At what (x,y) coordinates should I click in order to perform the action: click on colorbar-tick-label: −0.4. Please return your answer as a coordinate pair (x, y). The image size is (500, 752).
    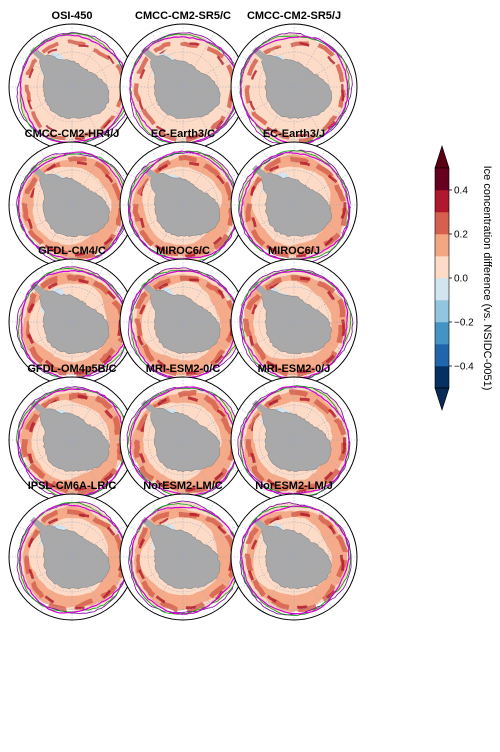
    Looking at the image, I should click on (464, 367).